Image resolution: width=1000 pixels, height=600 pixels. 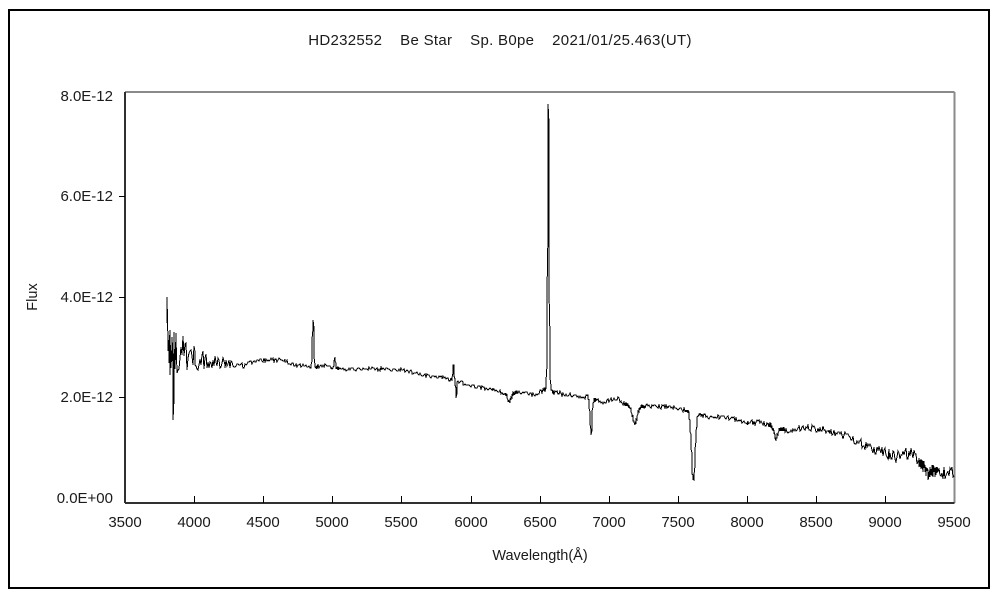 I want to click on x-tick-label: 8500, so click(x=815, y=522).